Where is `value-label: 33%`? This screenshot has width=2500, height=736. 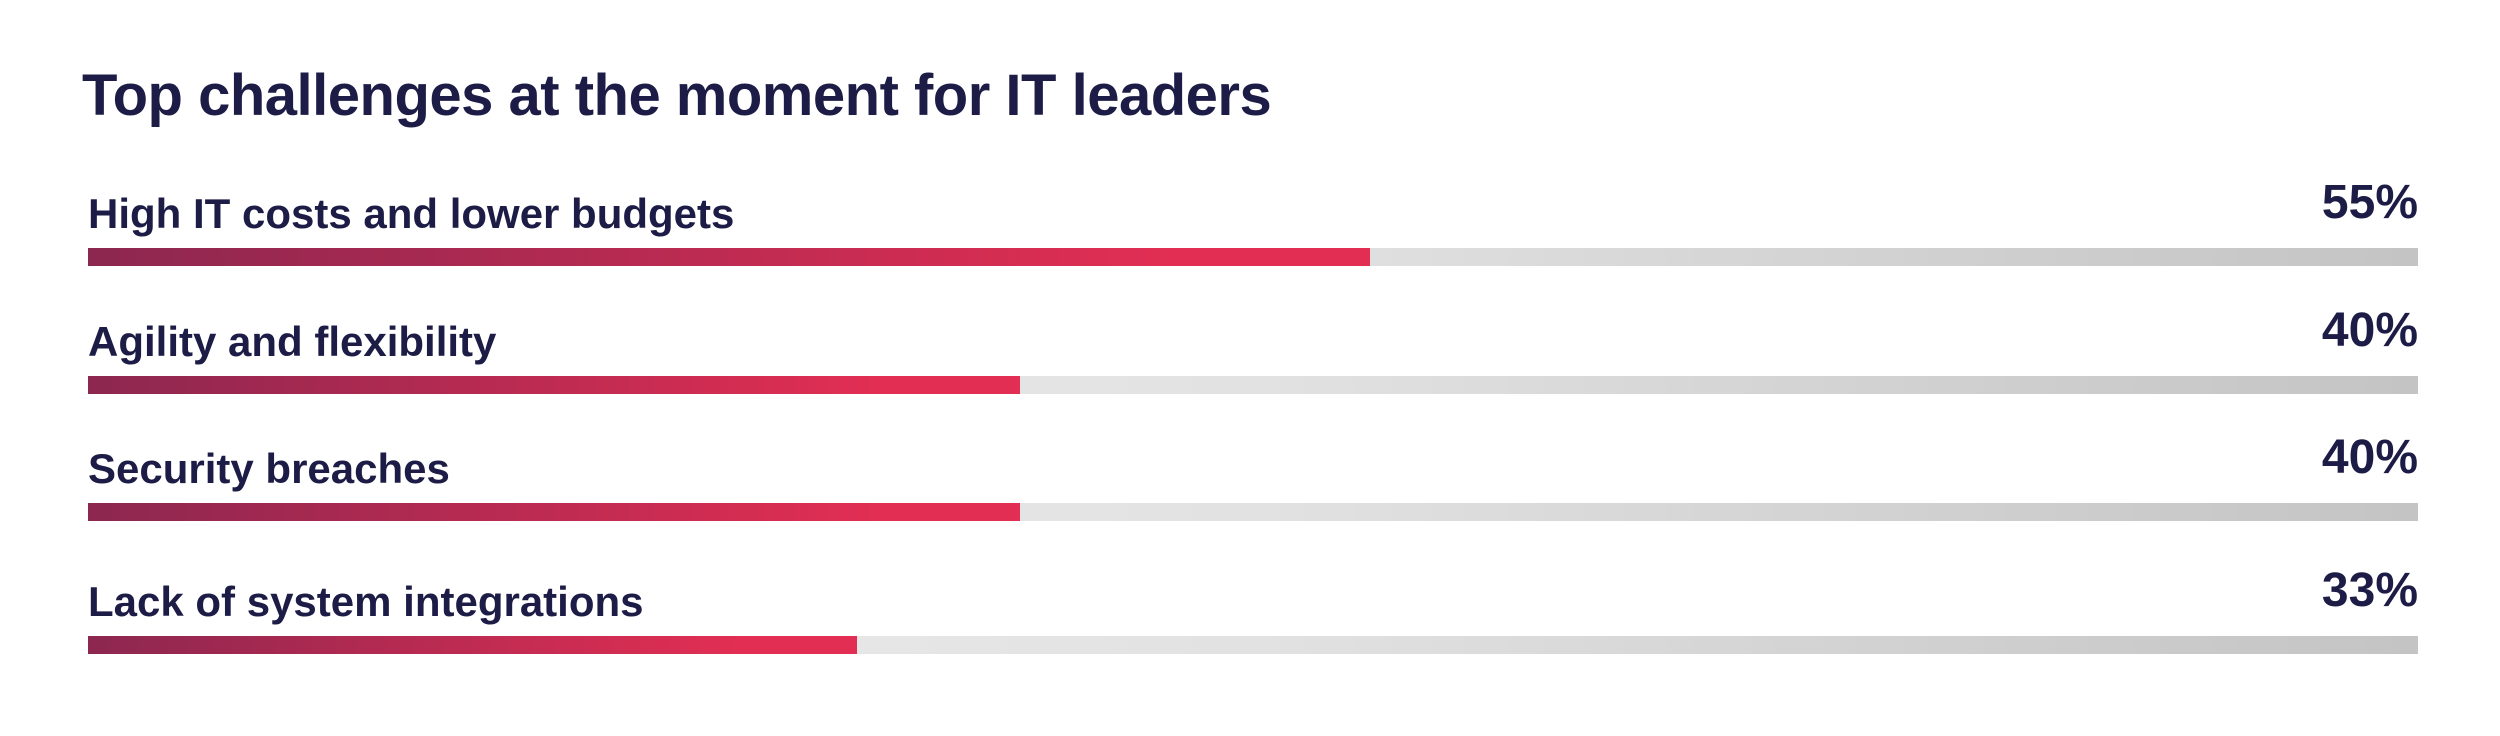
value-label: 33% is located at coordinates (2369, 590).